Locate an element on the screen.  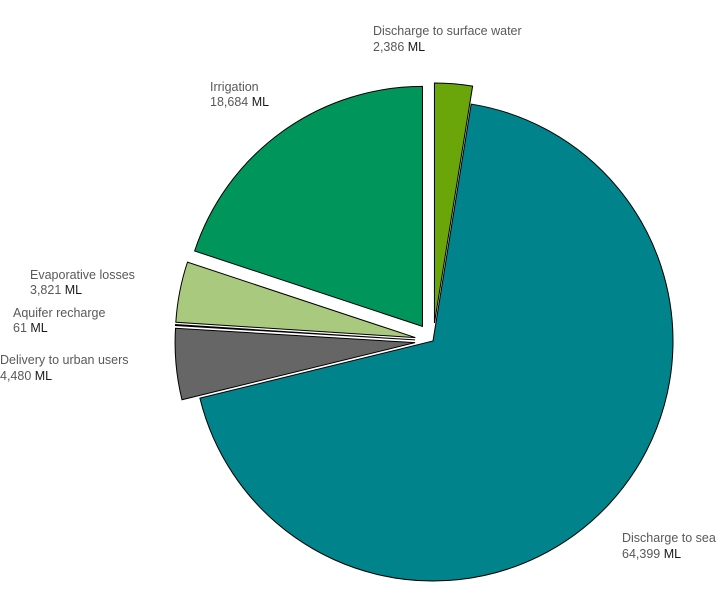
pie-slice-evaporative-losses is located at coordinates (295, 300).